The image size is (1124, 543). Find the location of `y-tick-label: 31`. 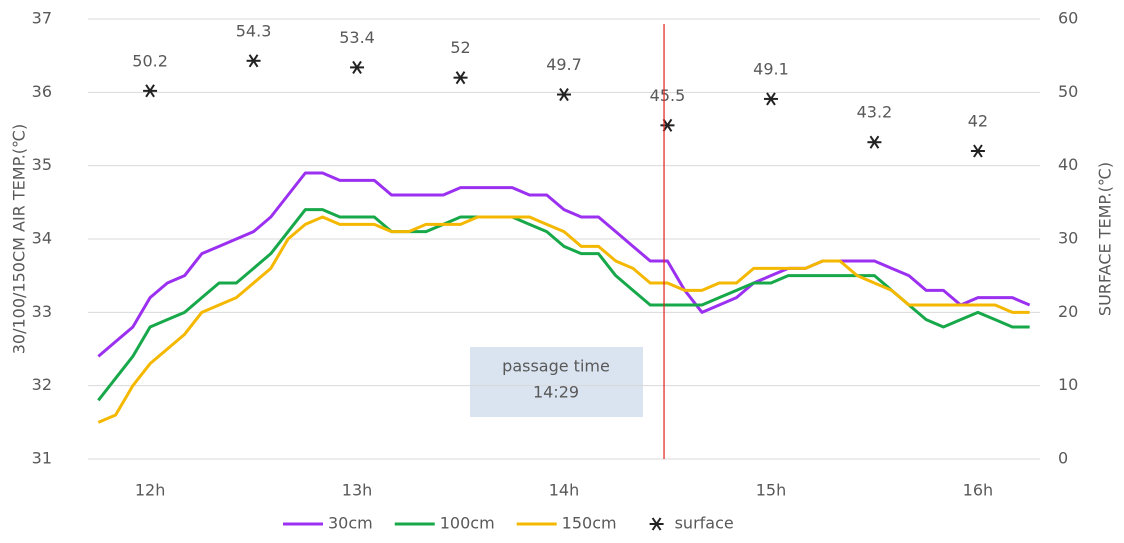

y-tick-label: 31 is located at coordinates (42, 458).